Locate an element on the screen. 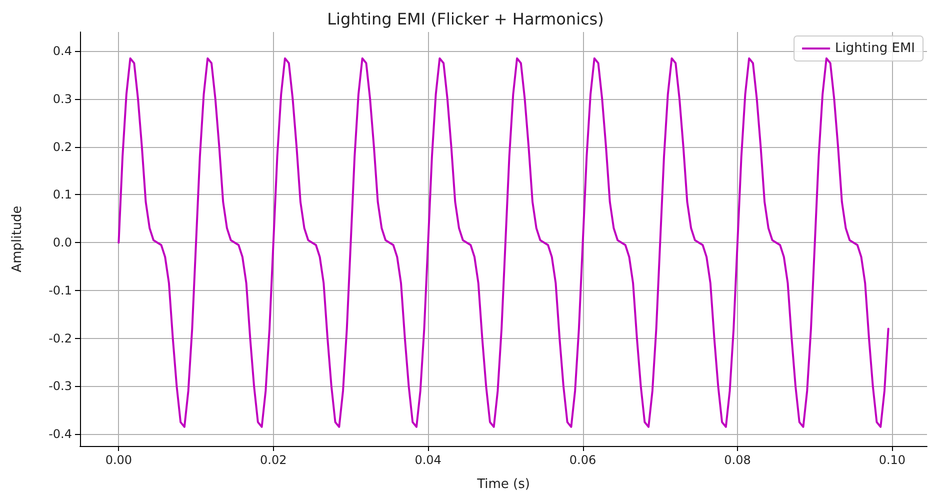  x-tick-label: 0.06 is located at coordinates (582, 460).